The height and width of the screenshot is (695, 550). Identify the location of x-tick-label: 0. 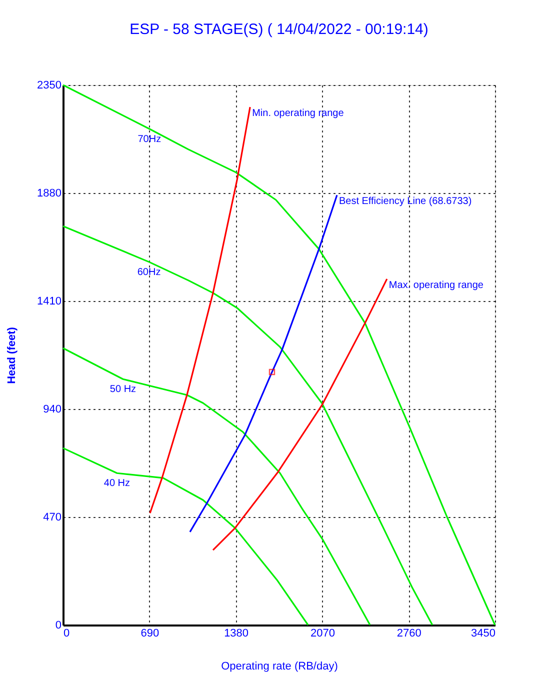
(67, 634).